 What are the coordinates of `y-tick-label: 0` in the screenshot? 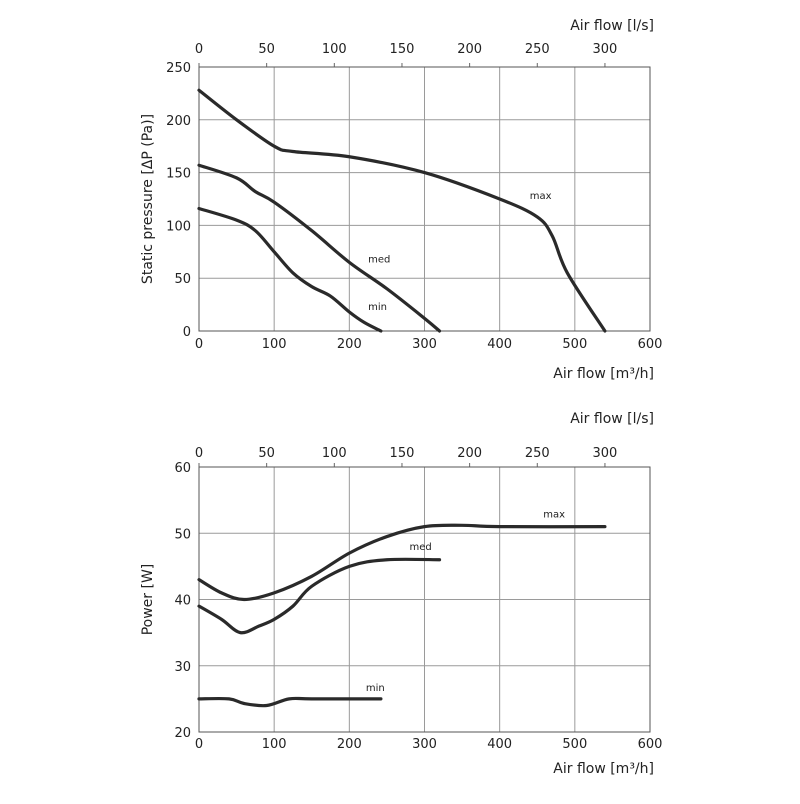 It's located at (187, 332).